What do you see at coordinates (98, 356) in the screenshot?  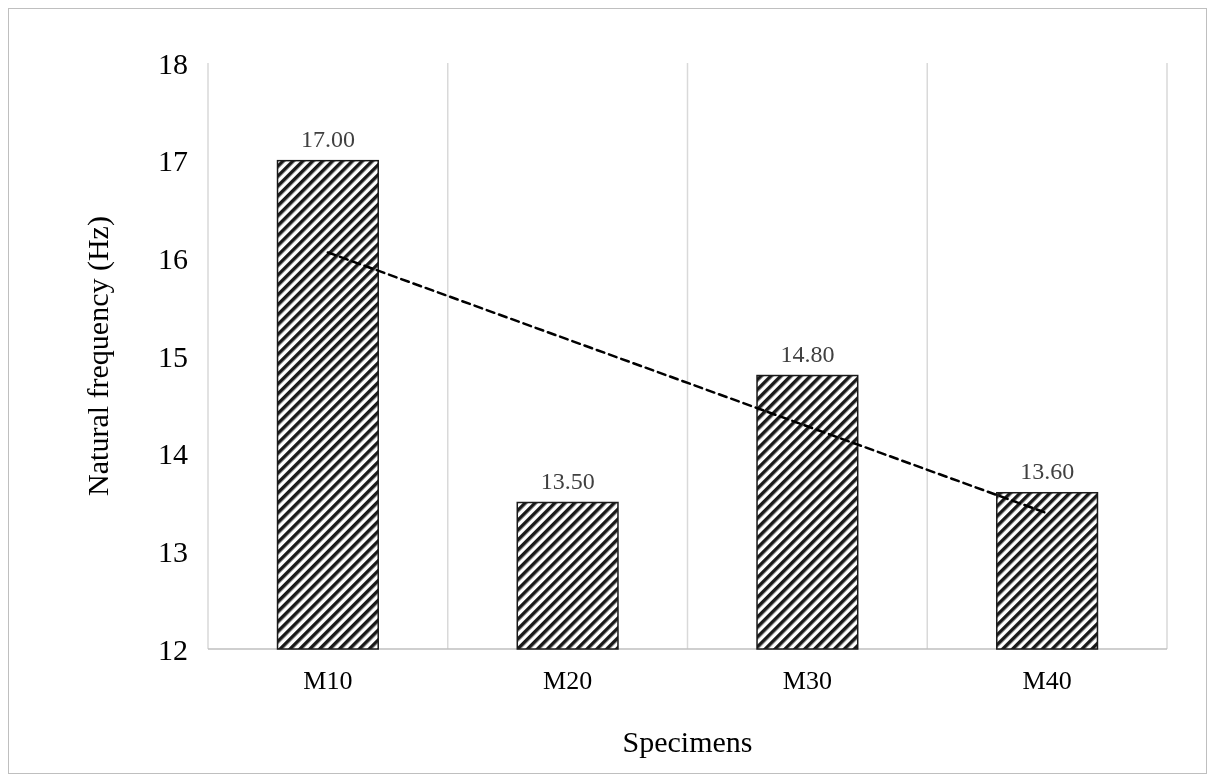 I see `y-axis-title: Natural frequency (Hz)` at bounding box center [98, 356].